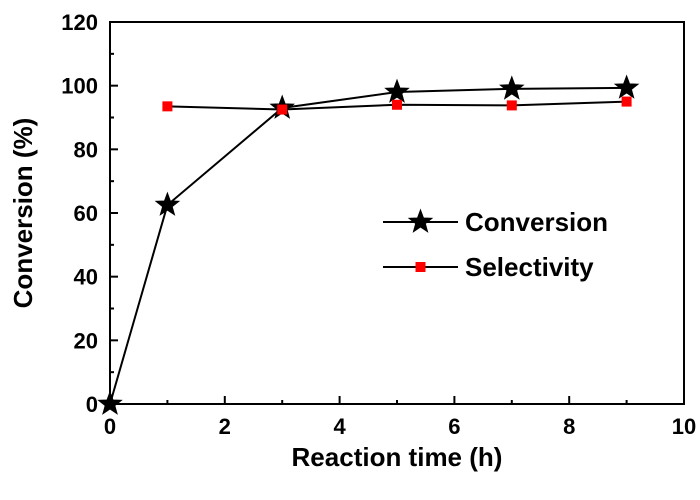  Describe the element at coordinates (79, 86) in the screenshot. I see `y-tick-label: 100` at that location.